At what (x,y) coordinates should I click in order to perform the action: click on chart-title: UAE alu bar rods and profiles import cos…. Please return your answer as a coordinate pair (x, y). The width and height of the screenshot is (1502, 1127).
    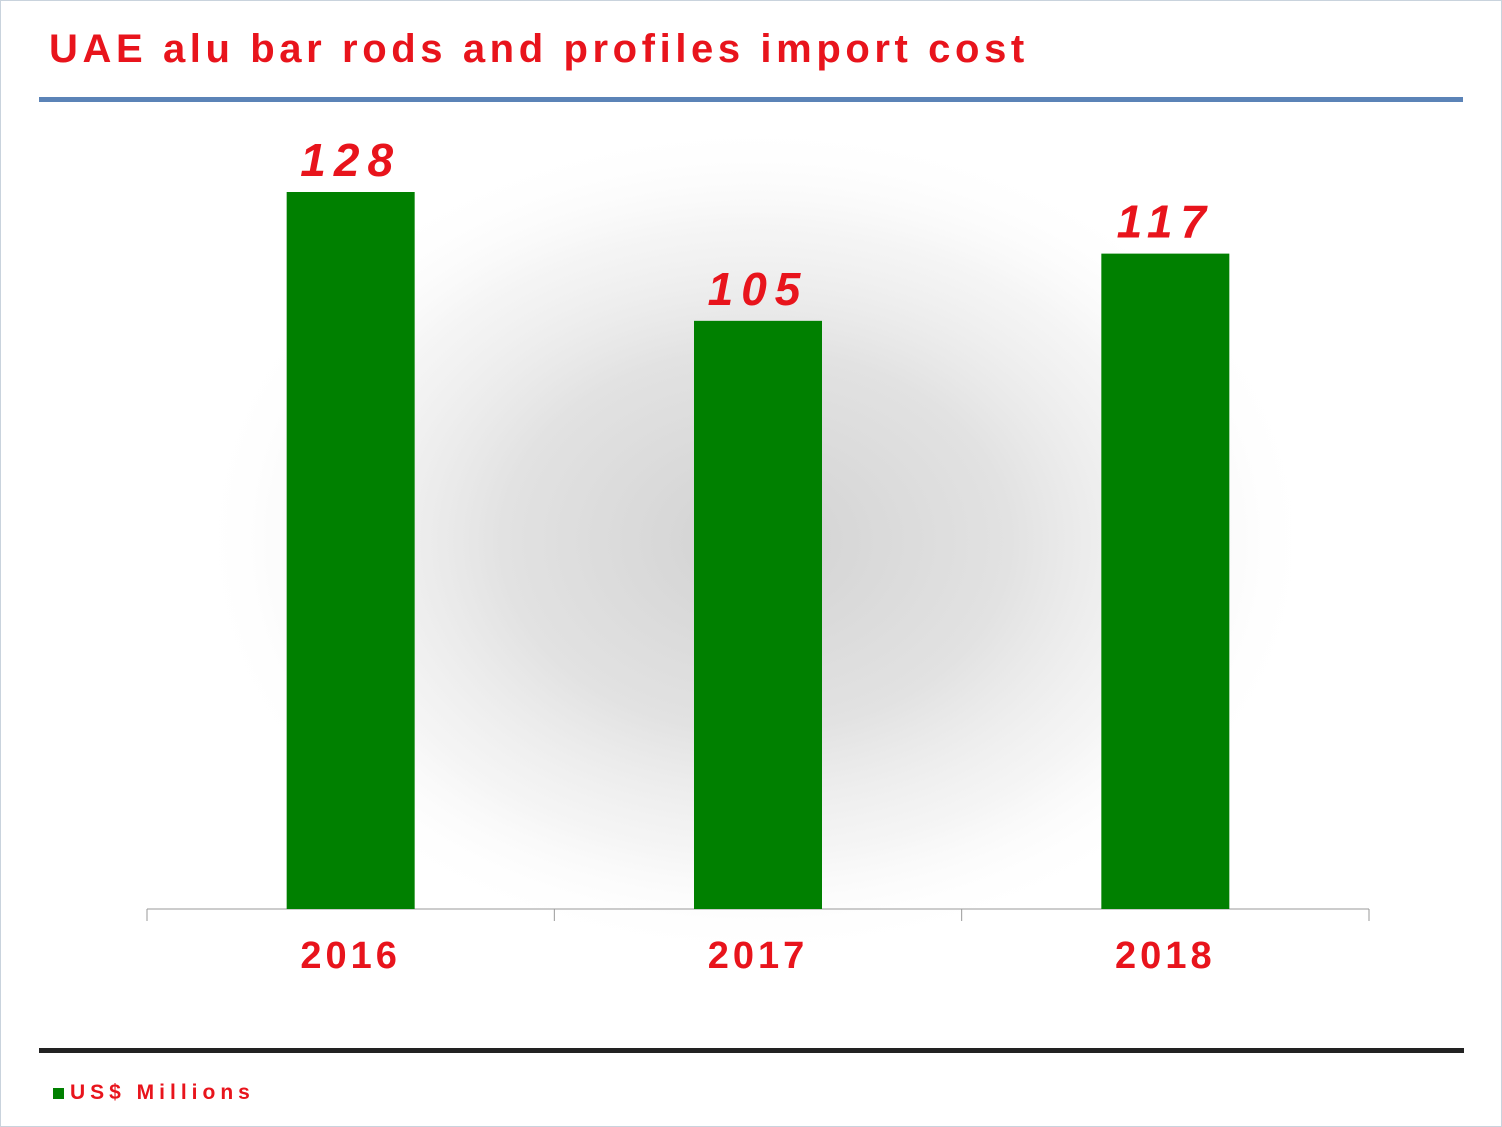
    Looking at the image, I should click on (539, 49).